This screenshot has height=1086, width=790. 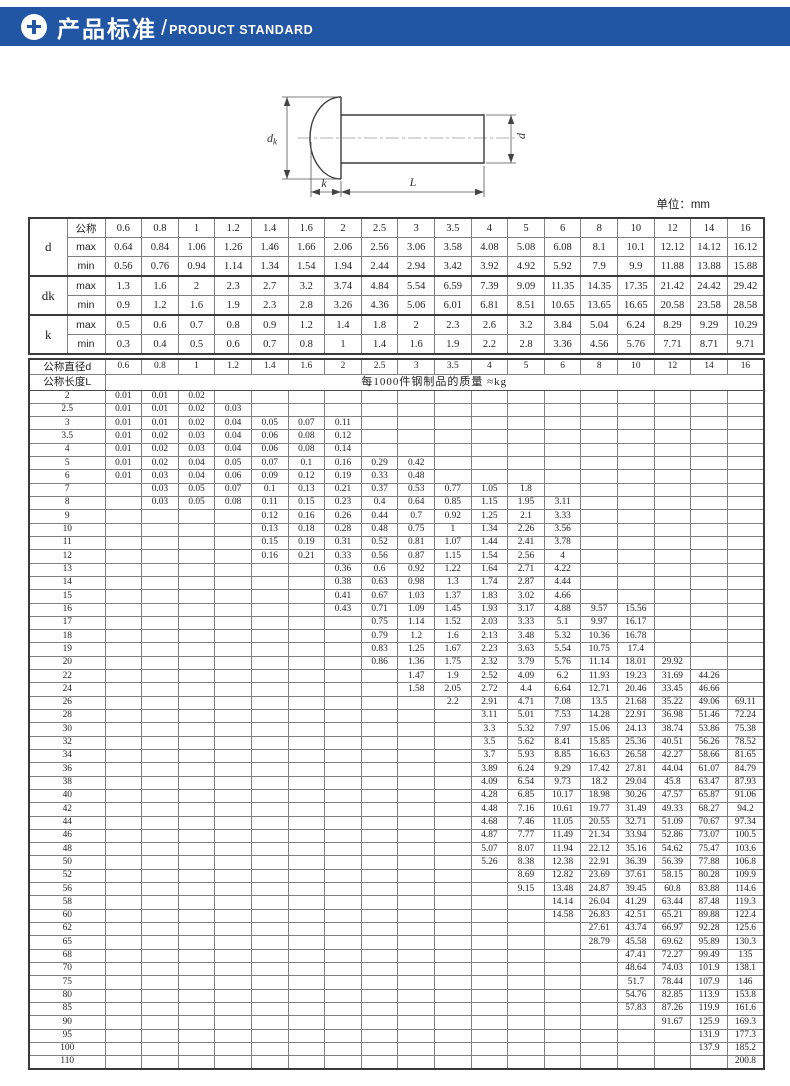 What do you see at coordinates (526, 769) in the screenshot?
I see `weight-value: 6.24` at bounding box center [526, 769].